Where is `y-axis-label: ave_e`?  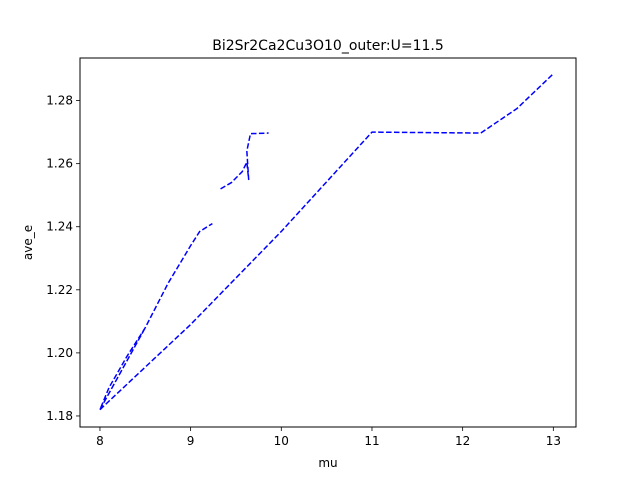
y-axis-label: ave_e is located at coordinates (28, 242).